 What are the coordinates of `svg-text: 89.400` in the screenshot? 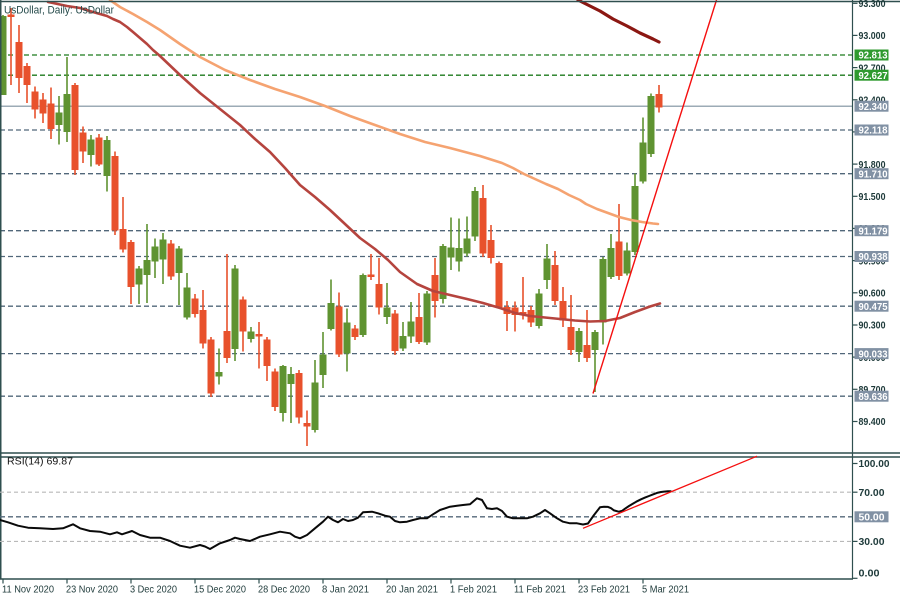 It's located at (872, 422).